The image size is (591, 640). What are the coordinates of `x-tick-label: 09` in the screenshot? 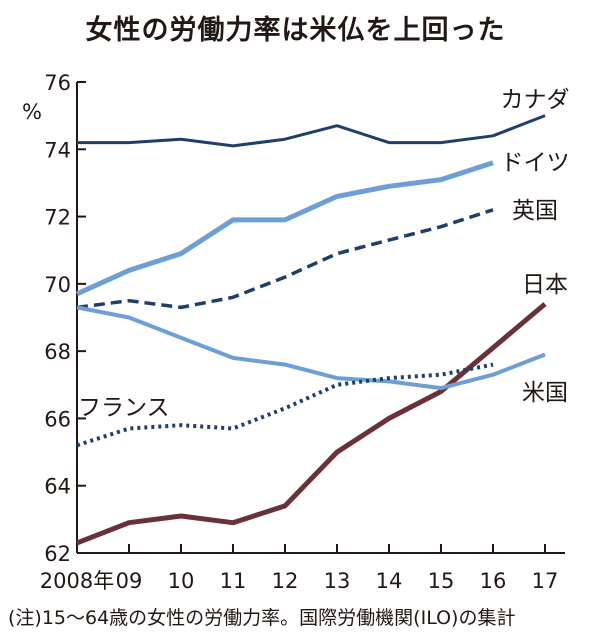 It's located at (129, 581).